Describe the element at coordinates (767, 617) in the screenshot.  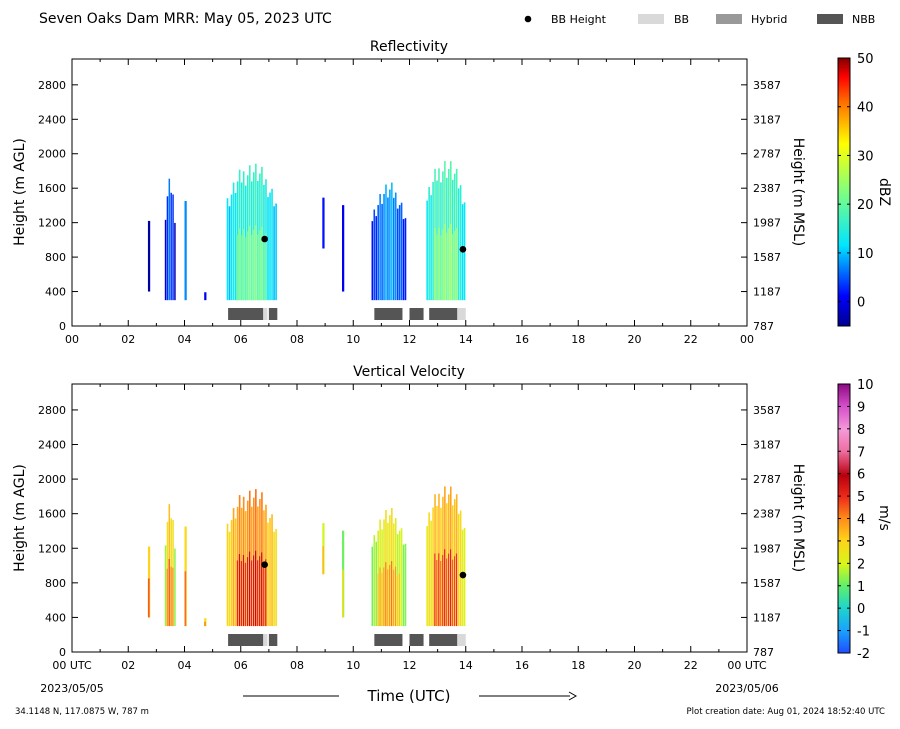
I see `y-right-tick-label: 1187` at that location.